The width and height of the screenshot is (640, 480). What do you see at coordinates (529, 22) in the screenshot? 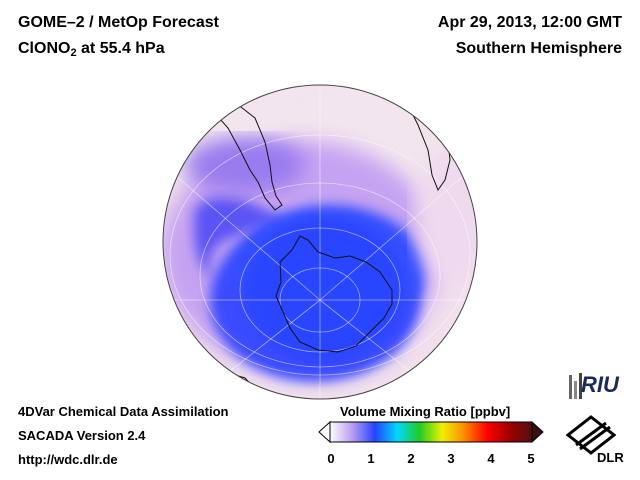
I see `date-label: Apr 29, 2013, 12:00 GMT` at bounding box center [529, 22].